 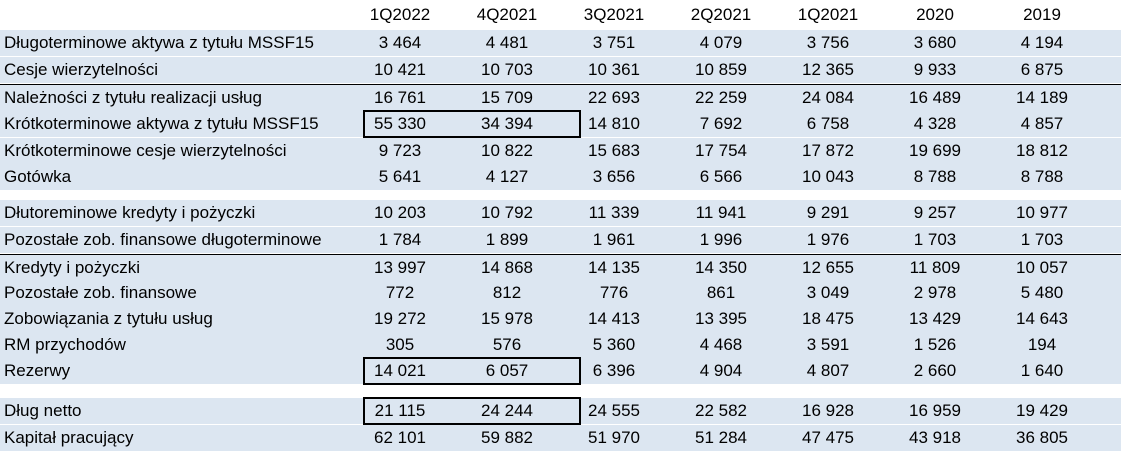 I want to click on cell-value: 51 284, so click(x=721, y=437).